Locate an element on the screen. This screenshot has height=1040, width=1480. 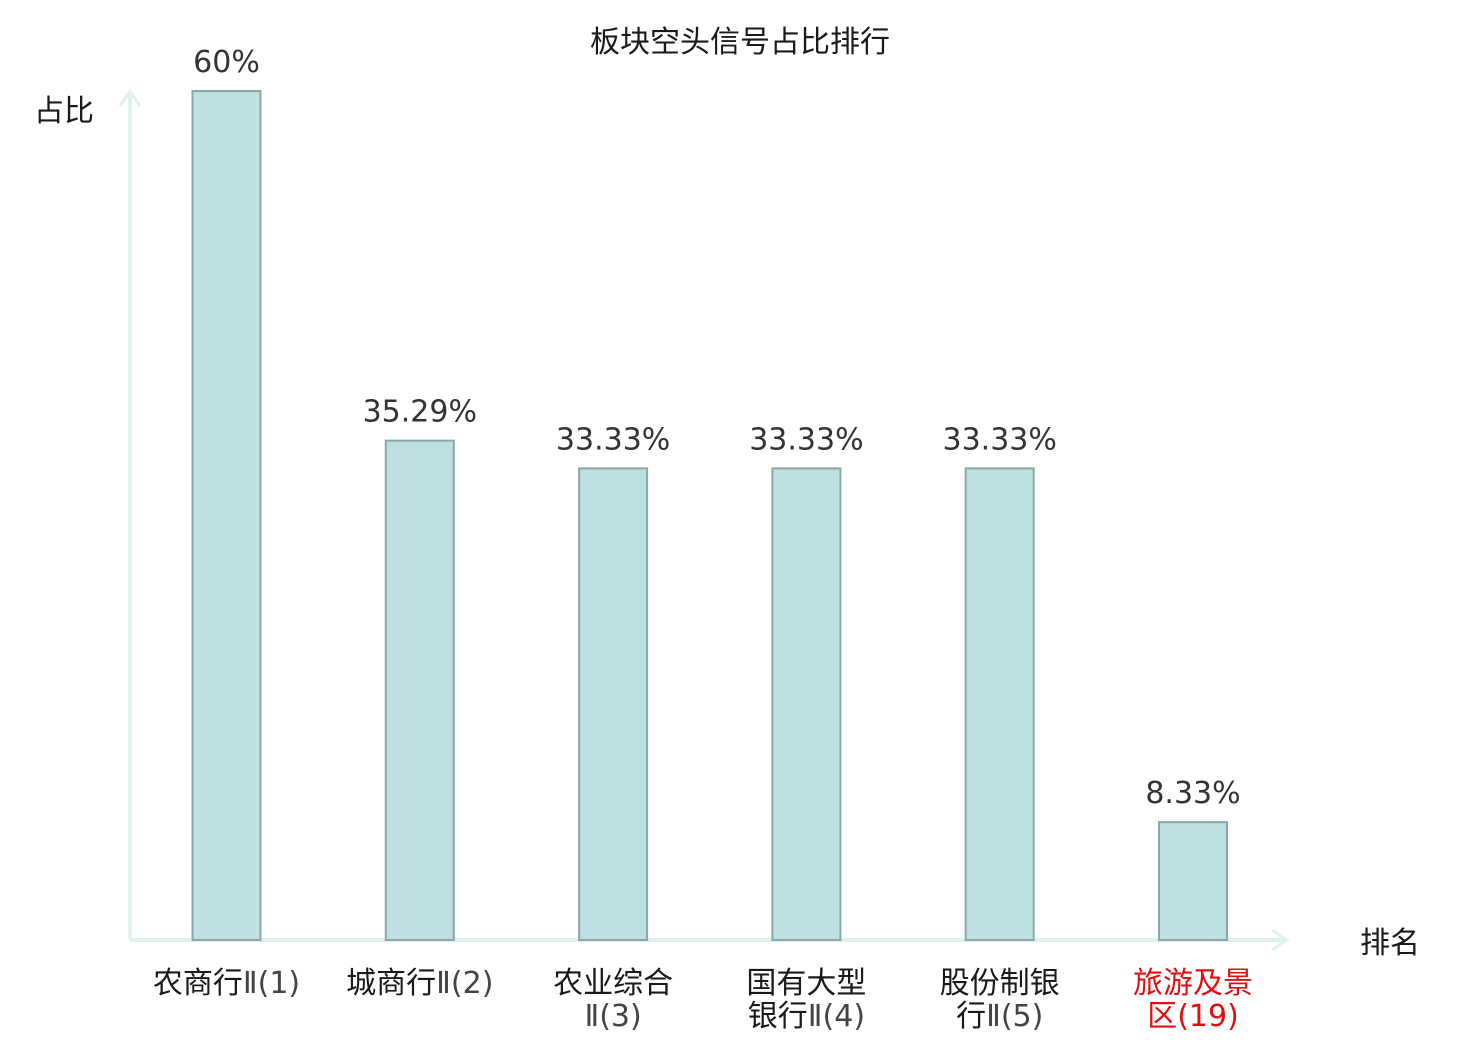
x-axis-arrow is located at coordinates (1280, 940).